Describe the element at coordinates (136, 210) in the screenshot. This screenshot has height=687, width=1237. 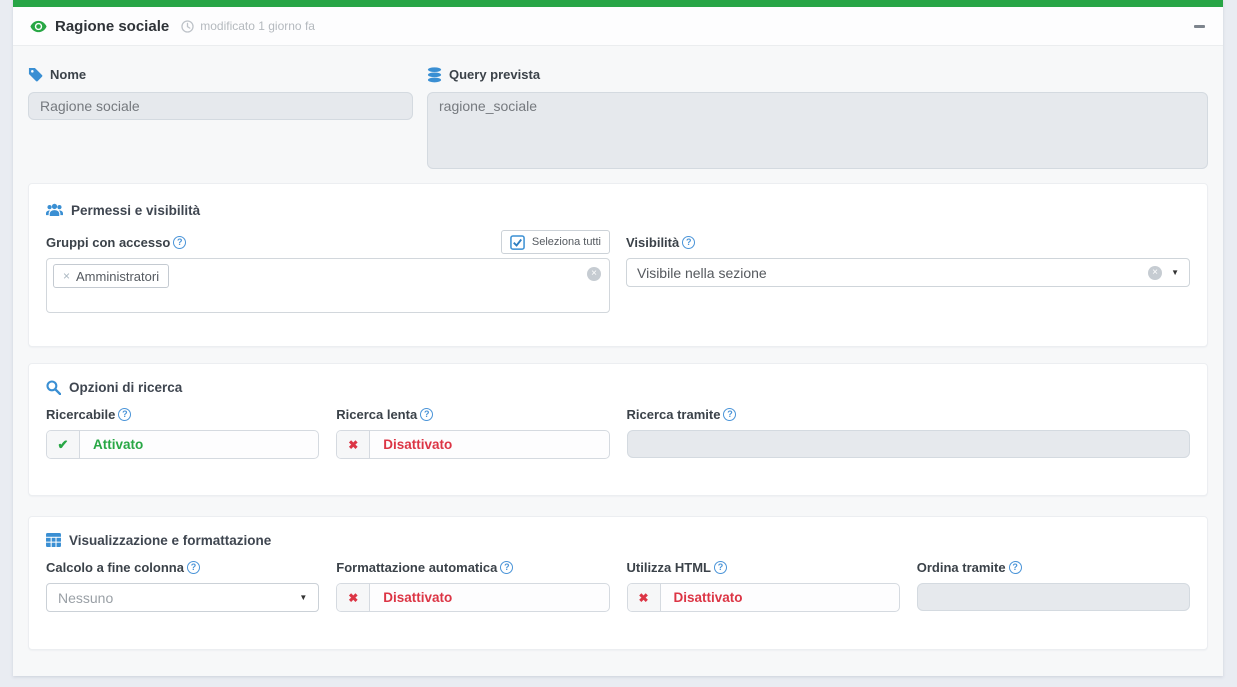
I see `permissions-title: Permessi e visibilità` at that location.